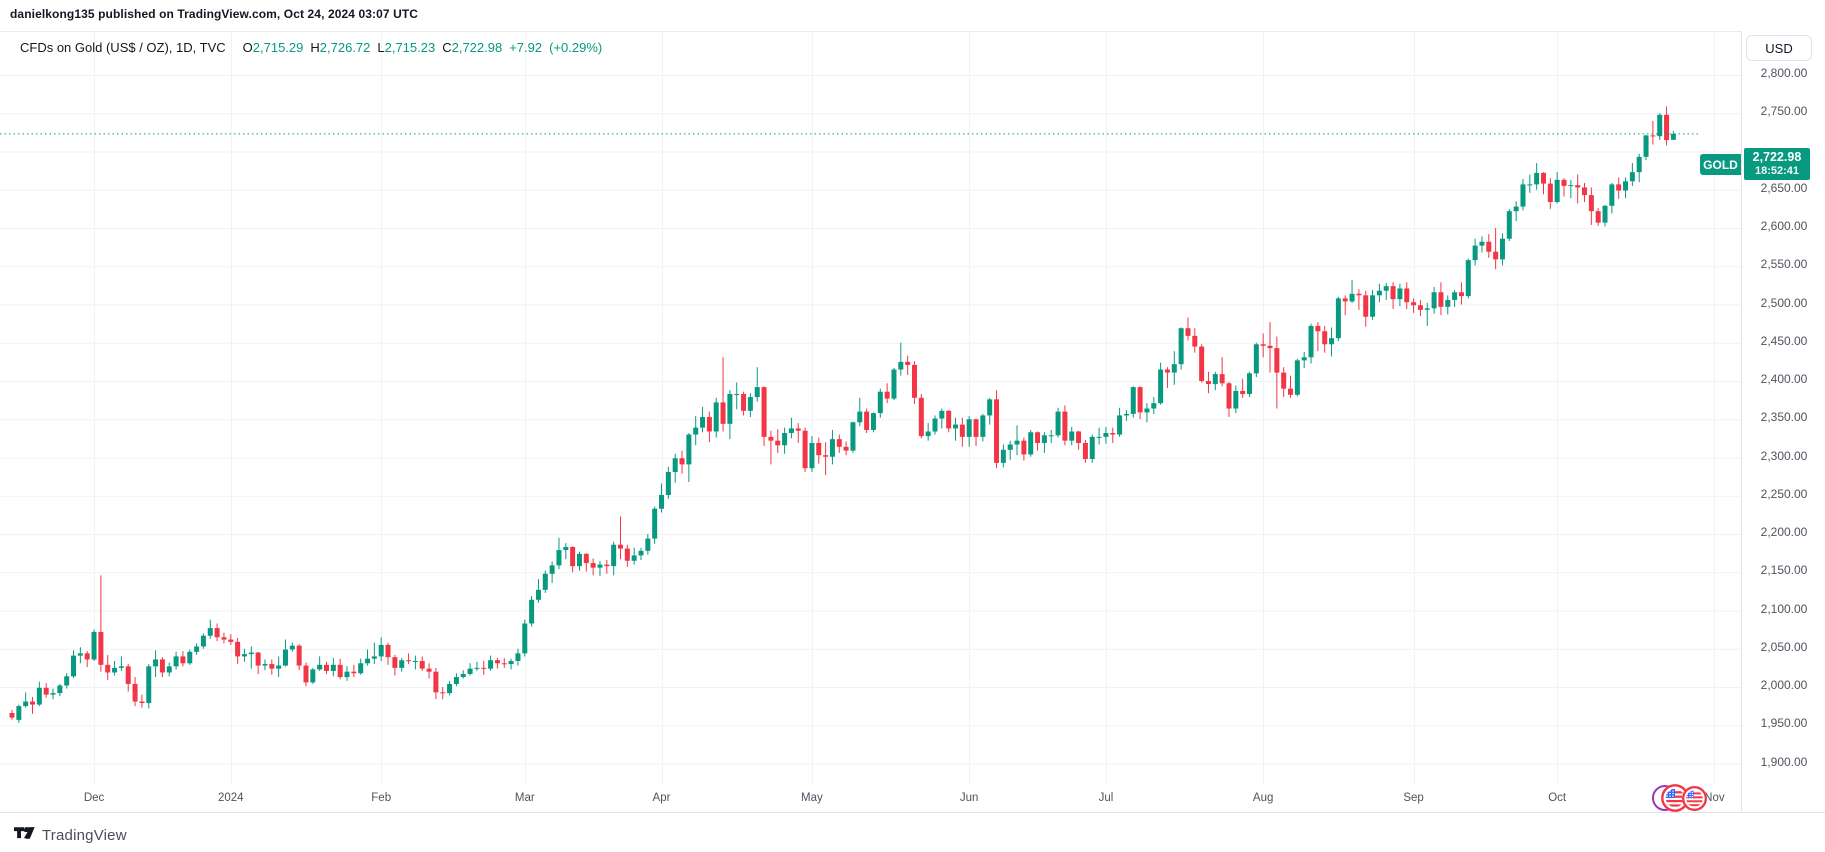 This screenshot has height=852, width=1825. Describe the element at coordinates (969, 798) in the screenshot. I see `time-axis-label: Jun` at that location.